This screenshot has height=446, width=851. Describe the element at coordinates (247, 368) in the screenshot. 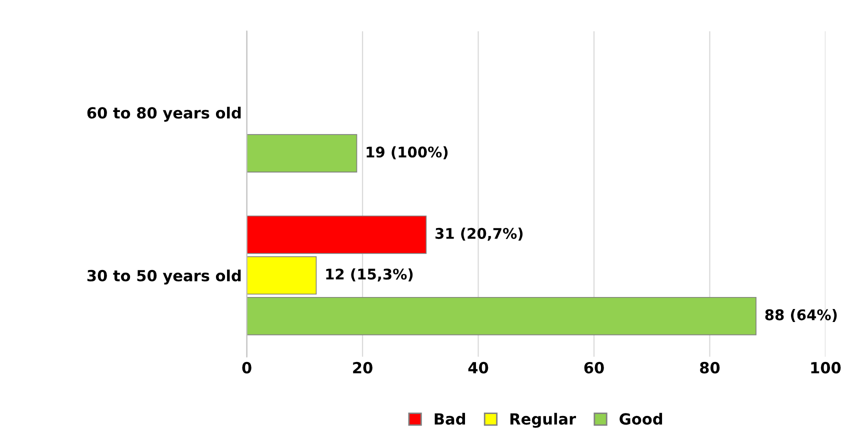

I see `x-tick-label: 0` at that location.